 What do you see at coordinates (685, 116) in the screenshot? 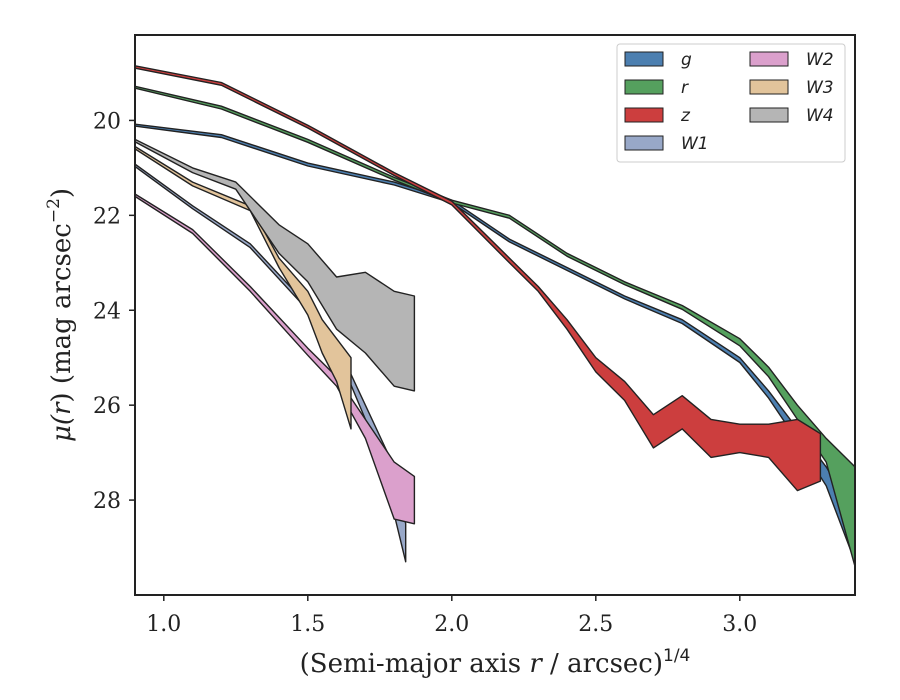
I see `legend-label-z: z` at bounding box center [685, 116].